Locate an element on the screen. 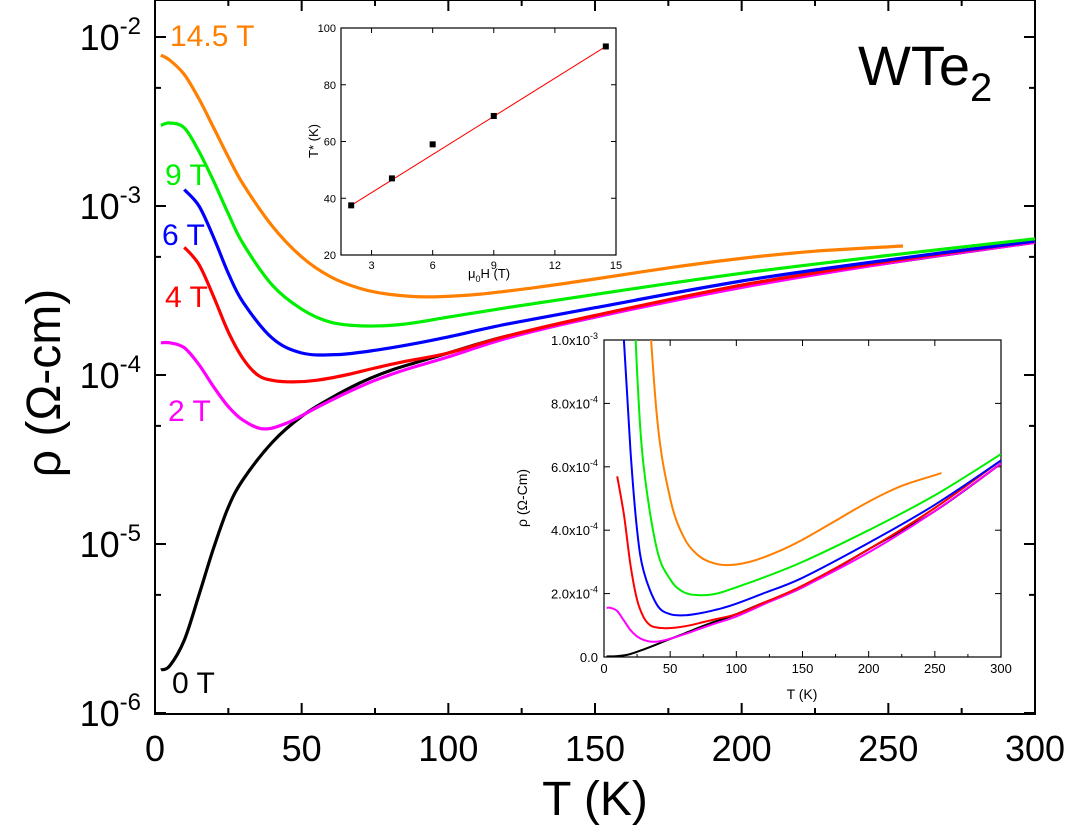 The width and height of the screenshot is (1076, 836). inset2-y-tick-label: 1.0x10⁻³ is located at coordinates (574, 339).